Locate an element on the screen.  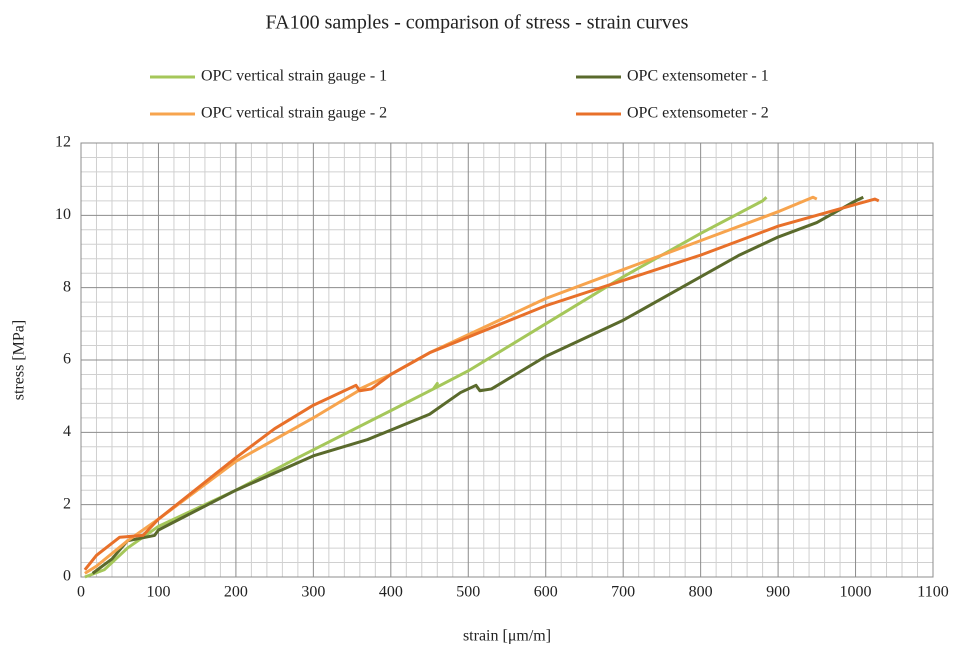
y-tick-label: 2 is located at coordinates (67, 503).